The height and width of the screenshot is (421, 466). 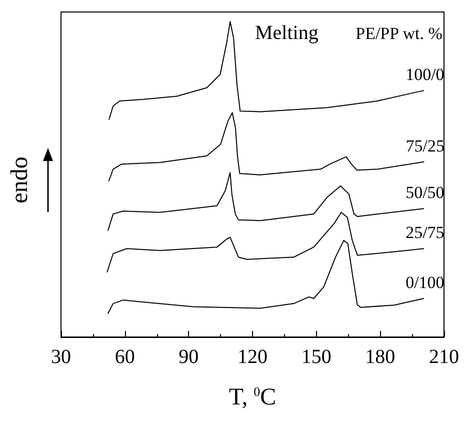 What do you see at coordinates (425, 146) in the screenshot?
I see `series-label: 75/25` at bounding box center [425, 146].